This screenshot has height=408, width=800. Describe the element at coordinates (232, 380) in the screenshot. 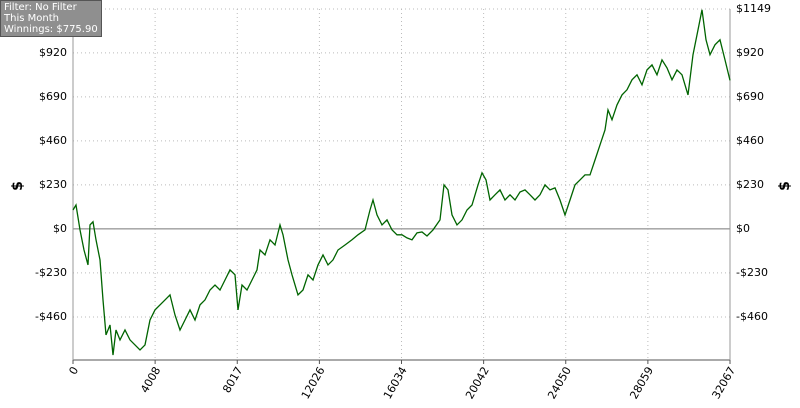

I see `x-tick-label: 8017` at that location.